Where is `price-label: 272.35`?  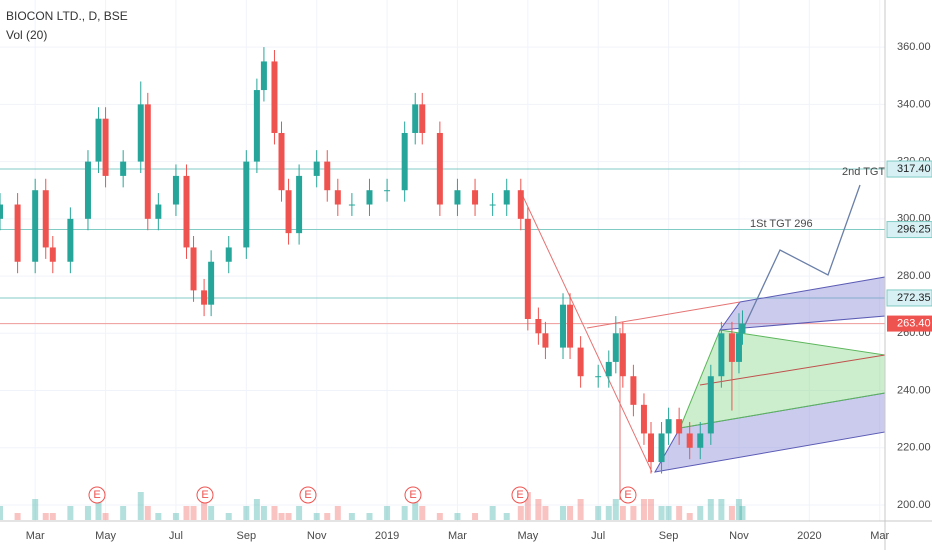 price-label: 272.35 is located at coordinates (914, 298).